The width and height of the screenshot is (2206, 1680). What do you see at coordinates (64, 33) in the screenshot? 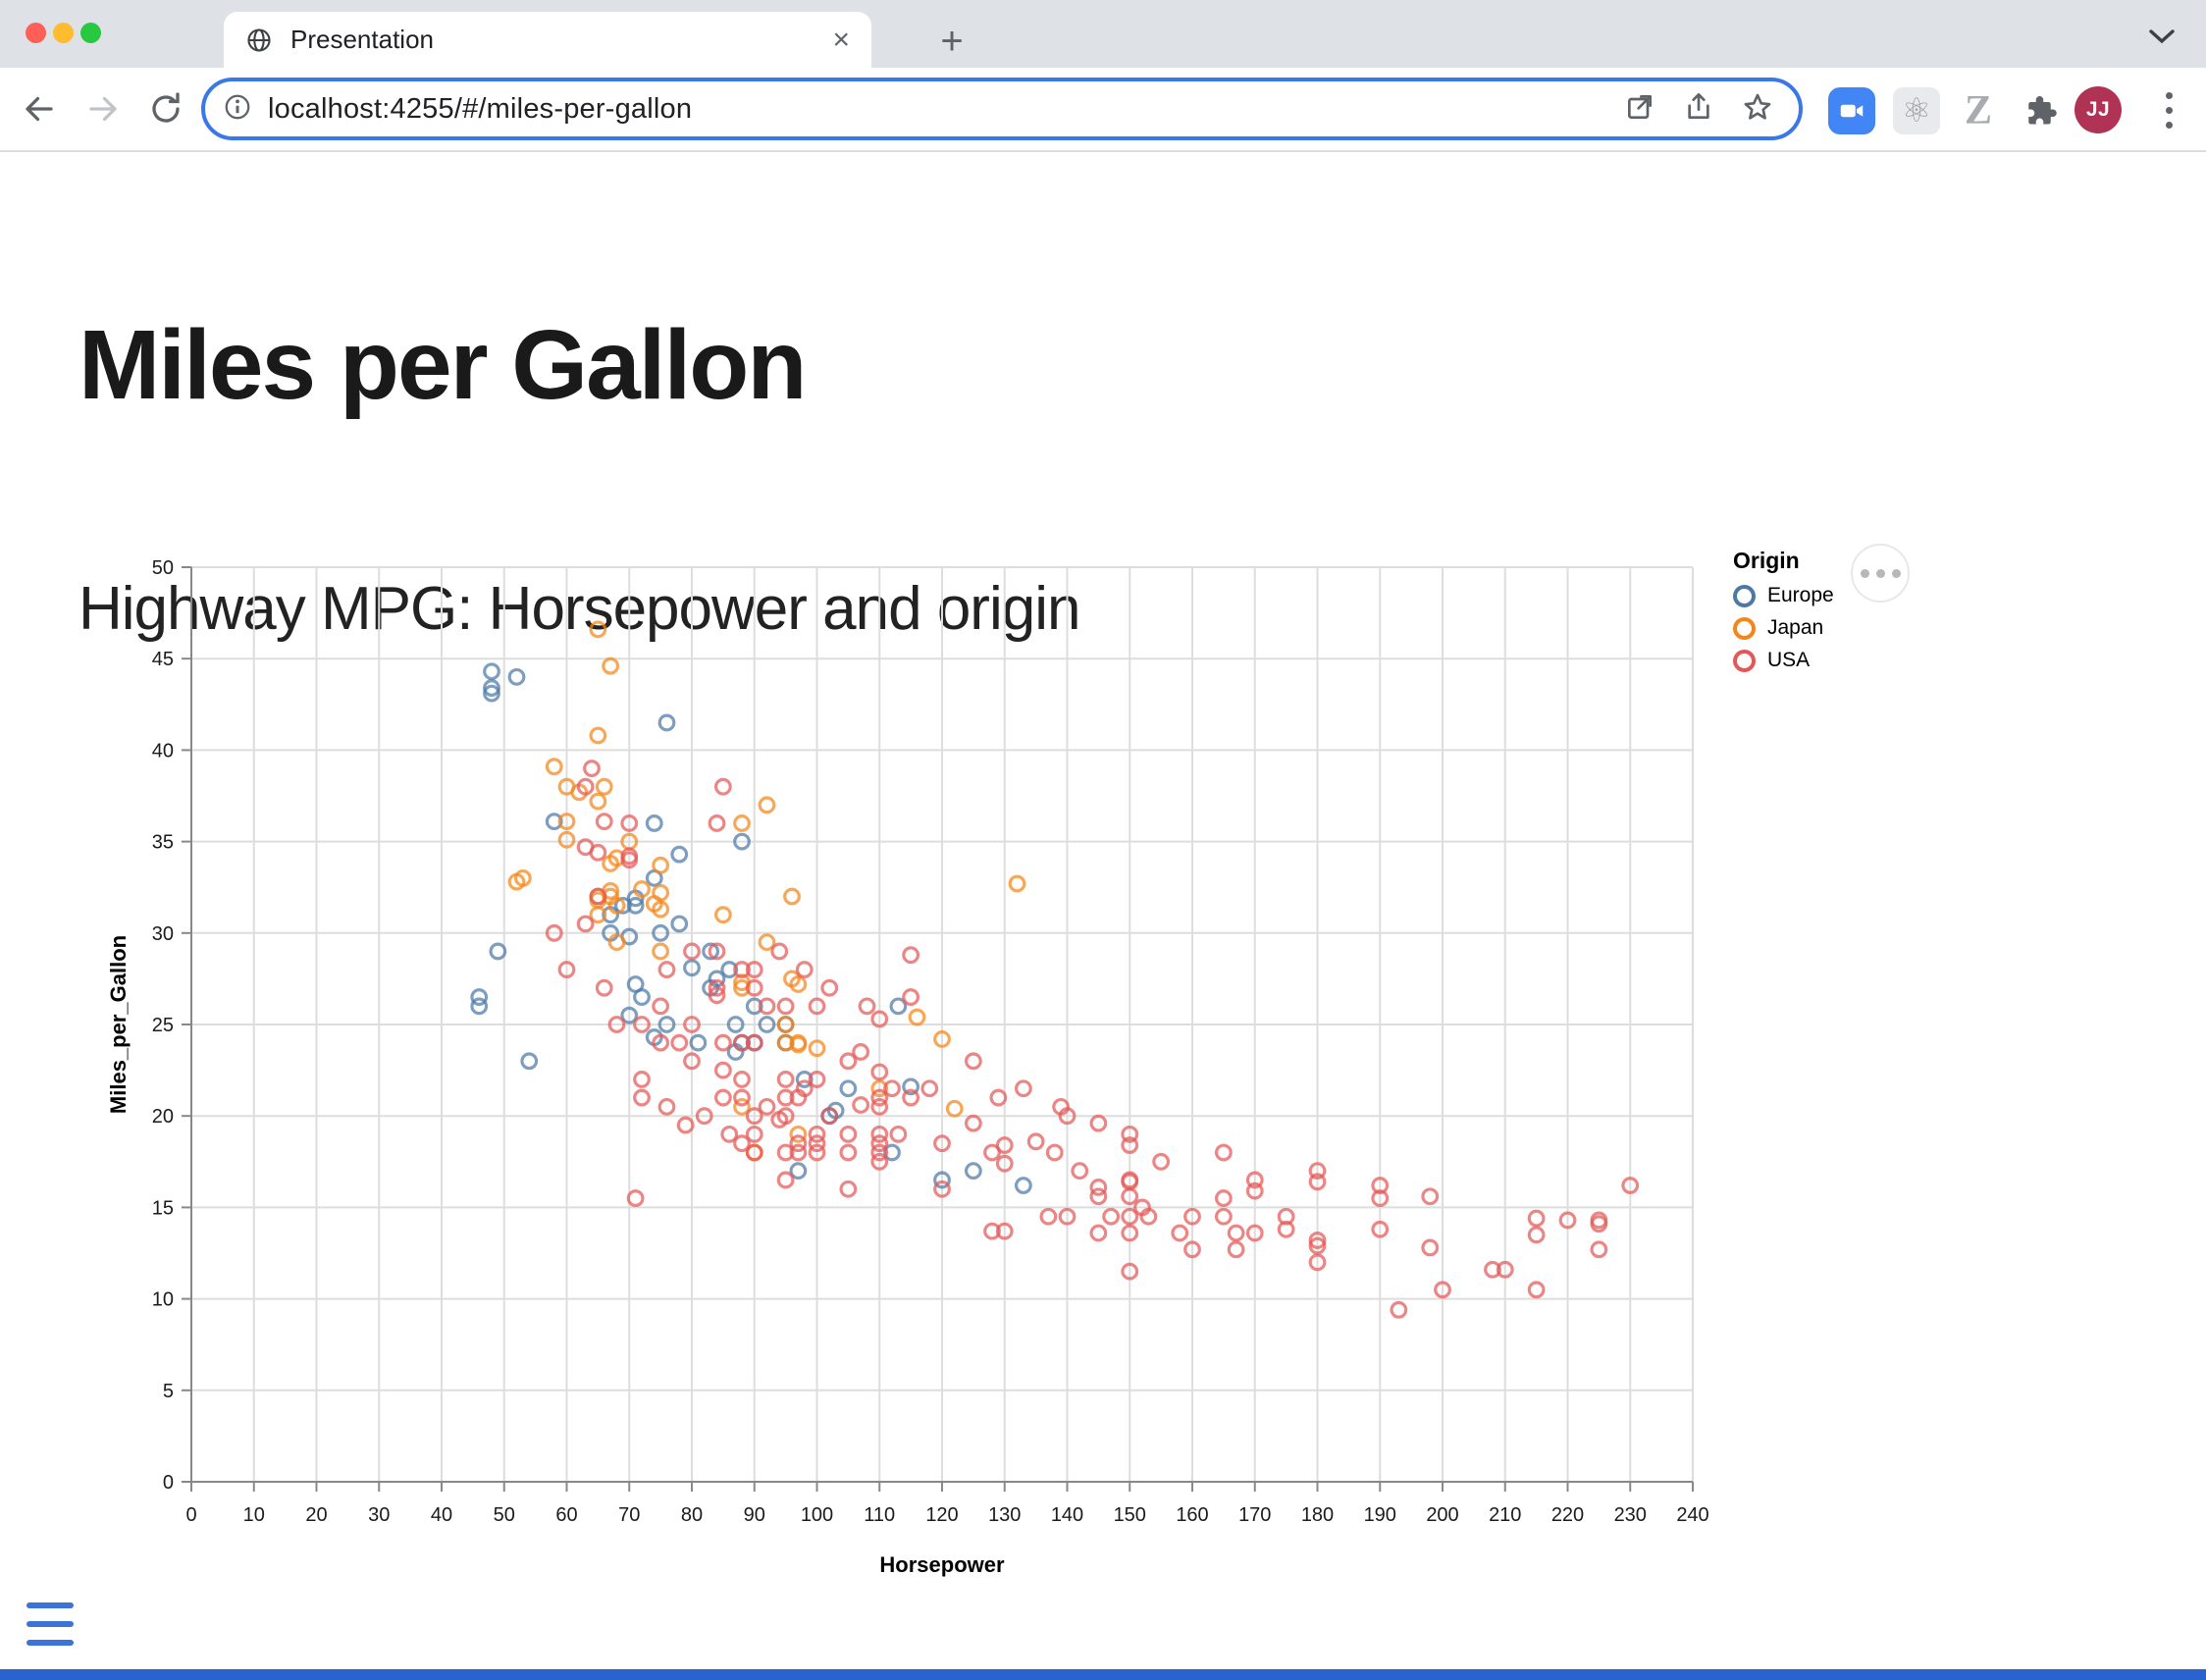
I see `minimize-window-button` at bounding box center [64, 33].